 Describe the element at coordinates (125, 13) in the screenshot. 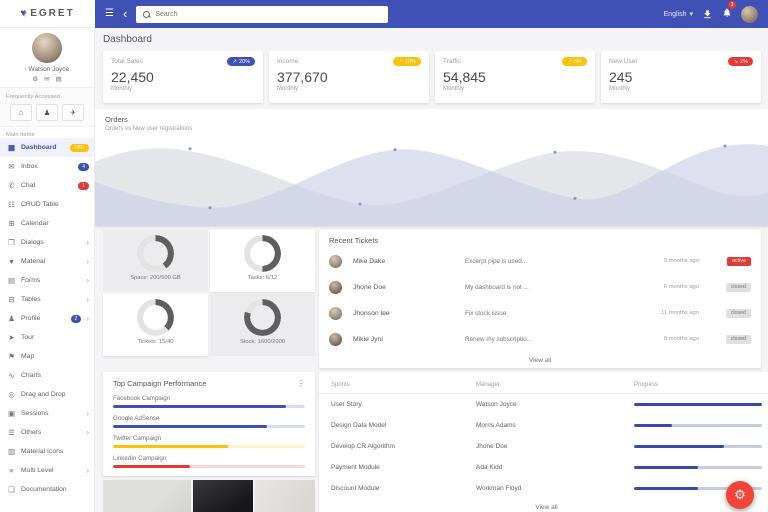

I see `back-chevron-icon: ‹` at that location.